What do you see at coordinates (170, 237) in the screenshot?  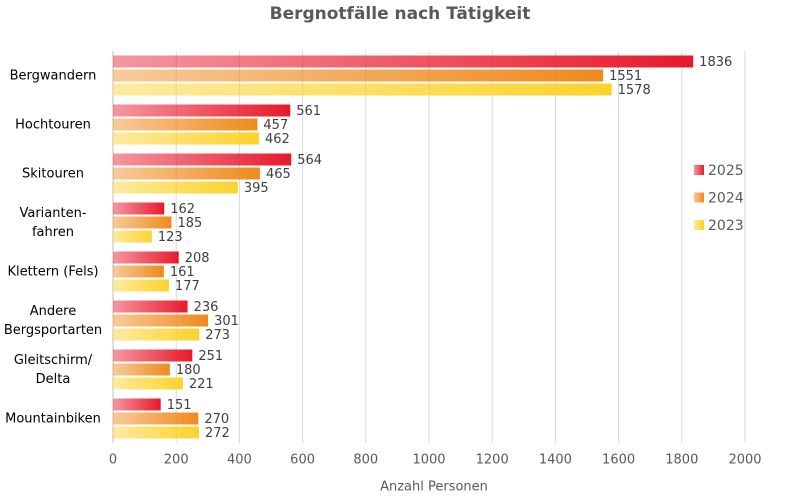 I see `data-label: 123` at bounding box center [170, 237].